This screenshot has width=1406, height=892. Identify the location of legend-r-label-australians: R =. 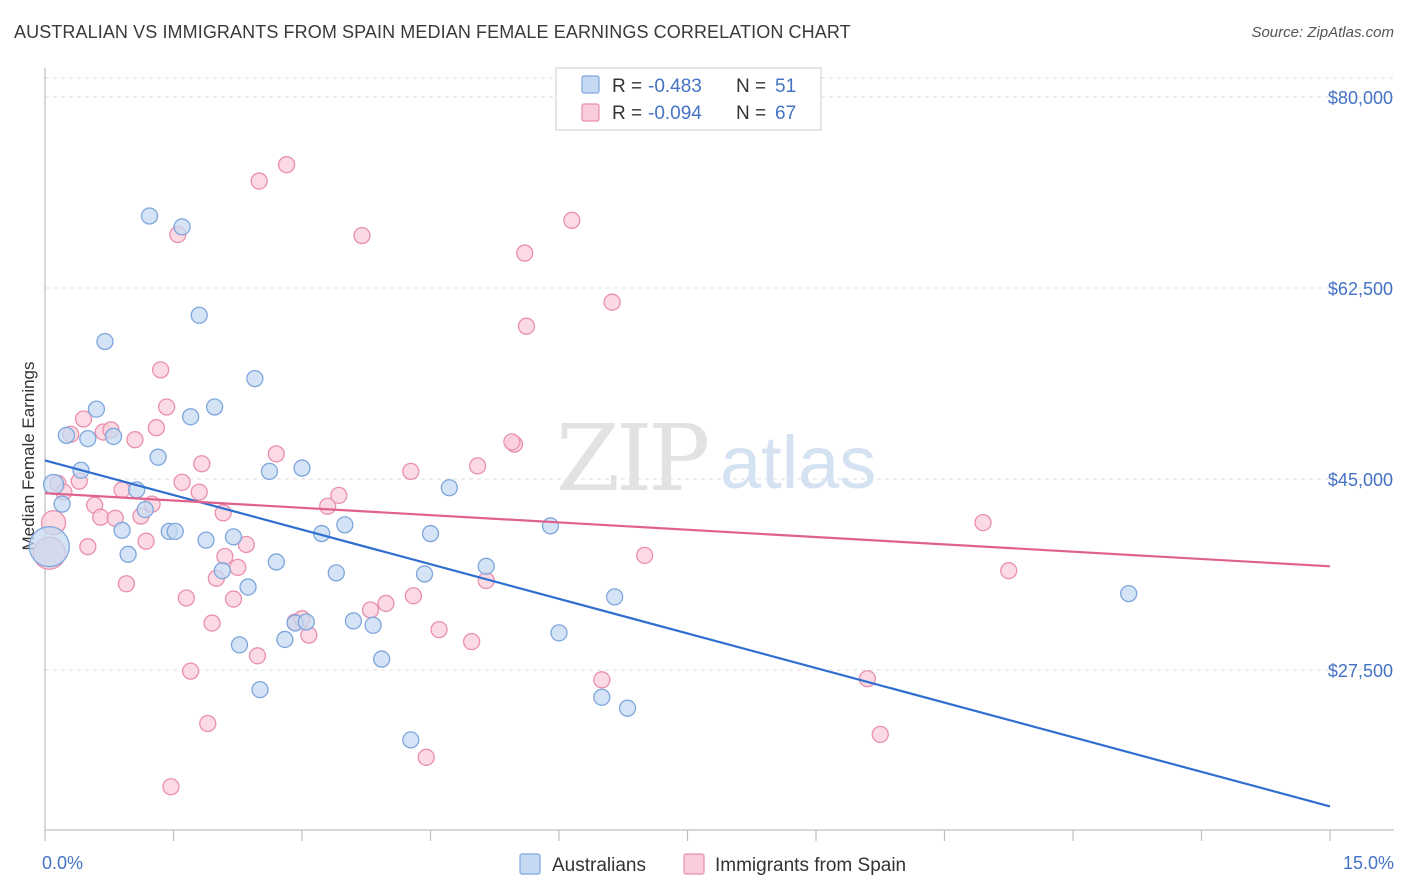
(627, 86).